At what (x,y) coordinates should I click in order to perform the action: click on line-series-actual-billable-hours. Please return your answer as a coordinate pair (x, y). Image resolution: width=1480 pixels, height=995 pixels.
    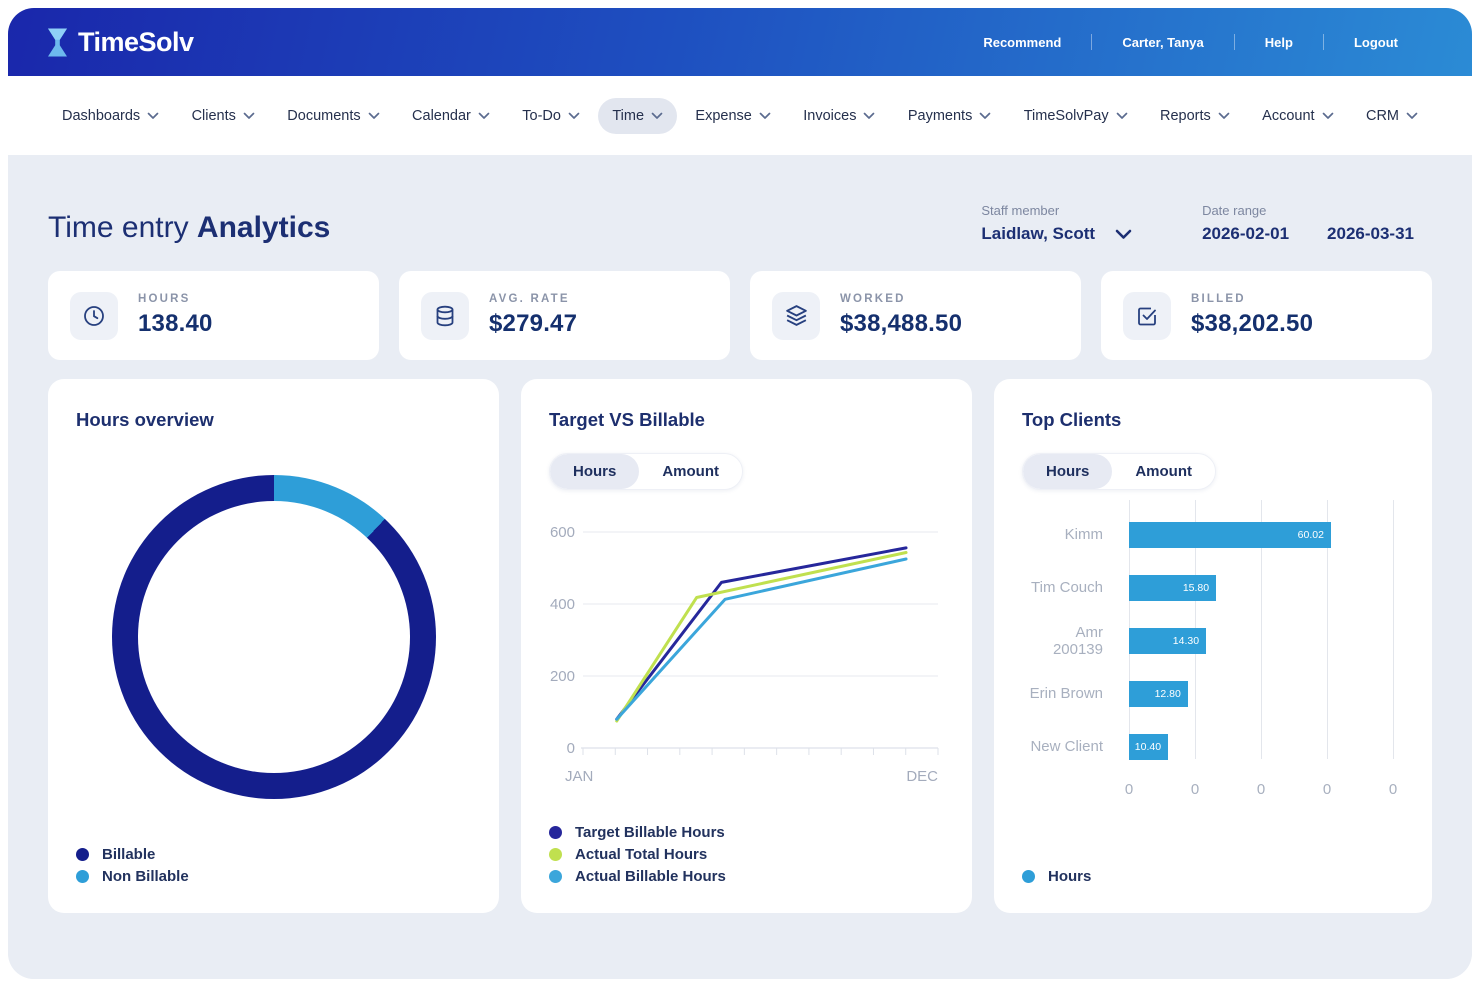
    Looking at the image, I should click on (761, 639).